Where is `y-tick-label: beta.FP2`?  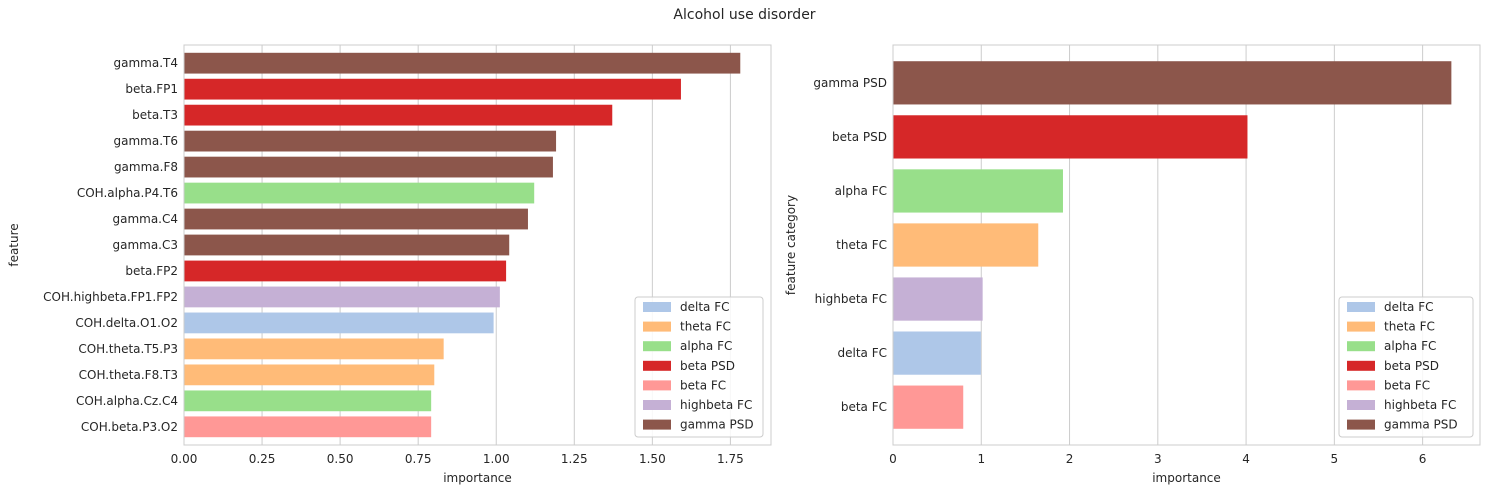 y-tick-label: beta.FP2 is located at coordinates (151, 271).